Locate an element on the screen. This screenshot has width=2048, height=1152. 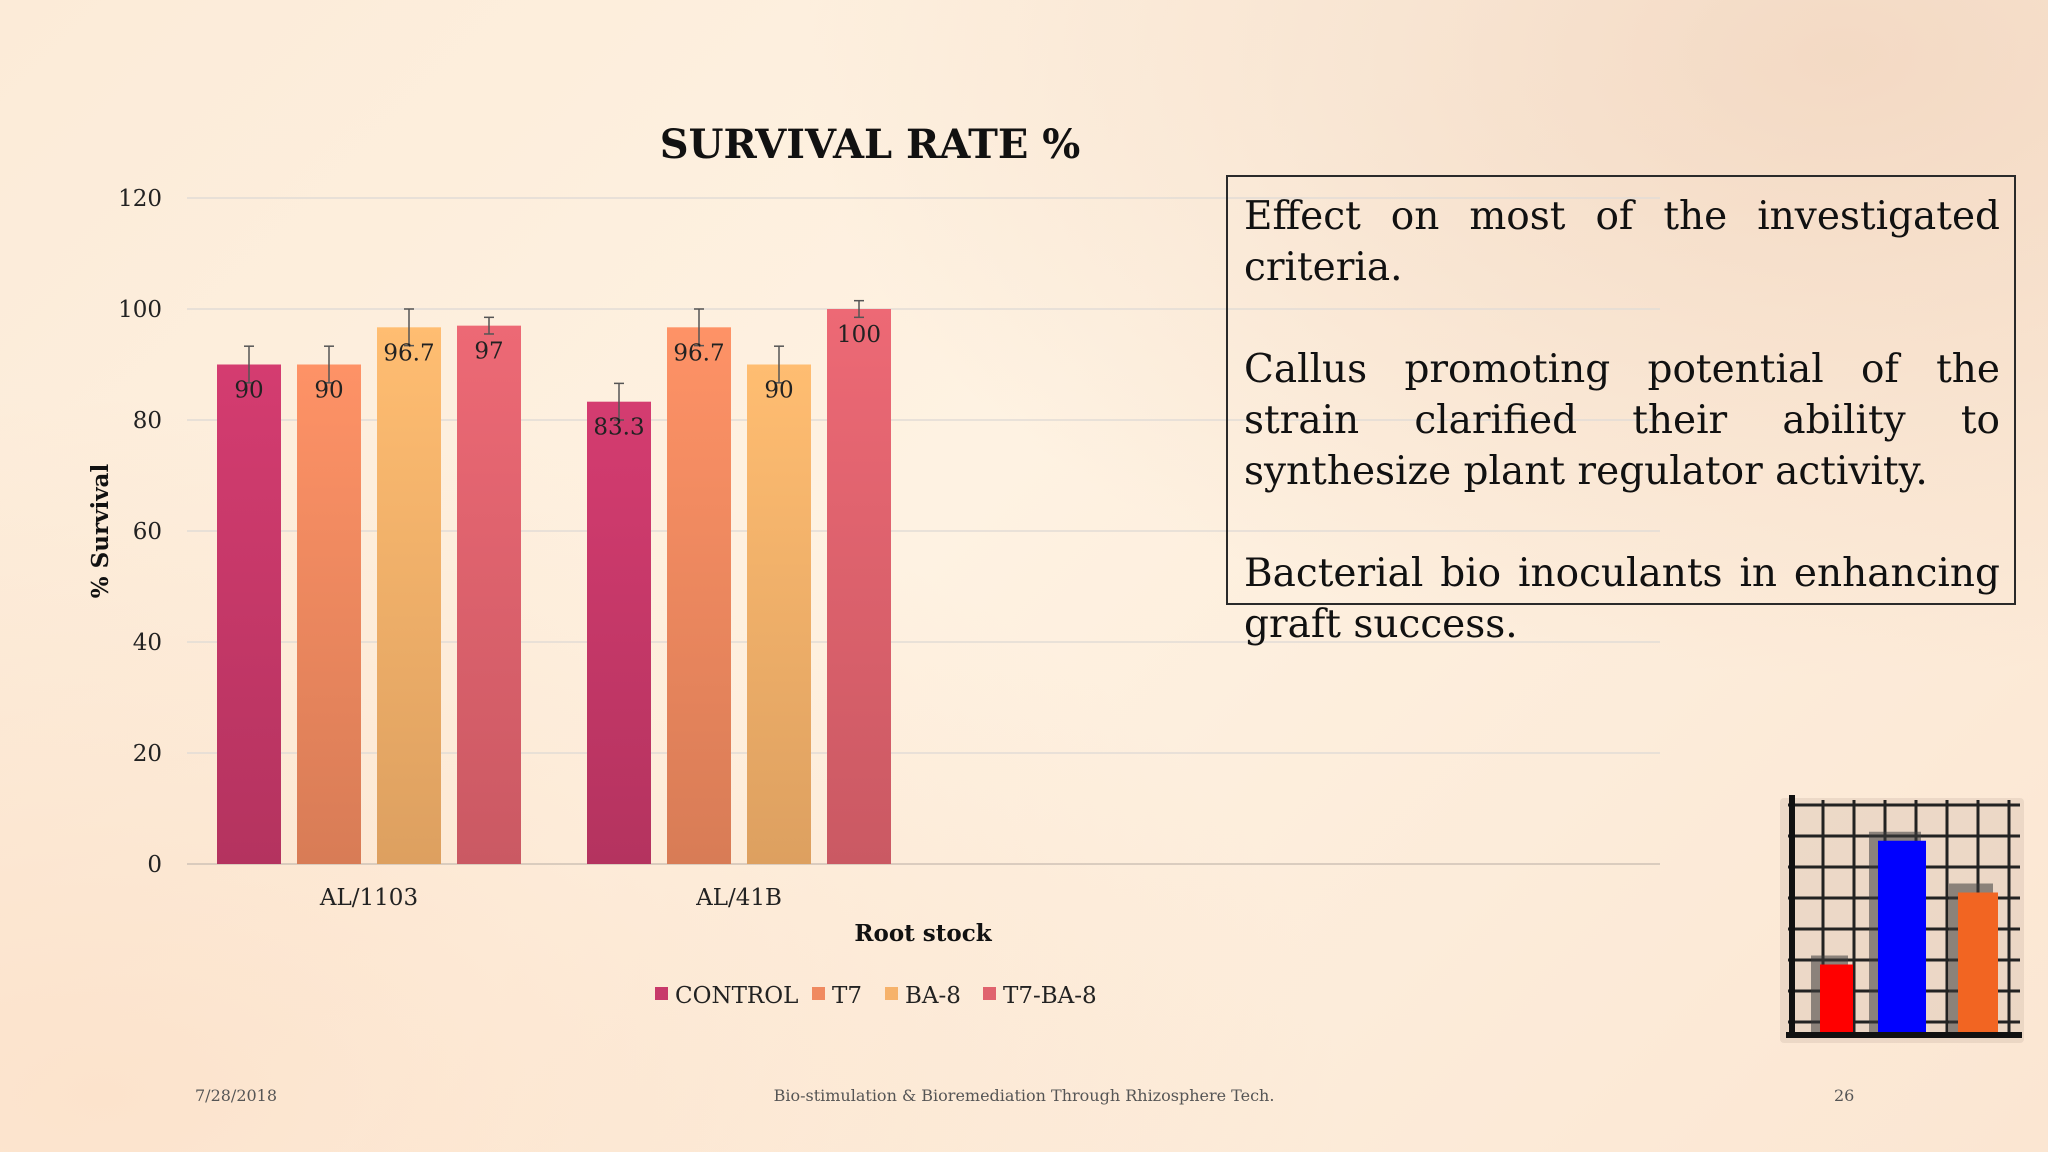
y-axis-label: % Survival is located at coordinates (100, 531).